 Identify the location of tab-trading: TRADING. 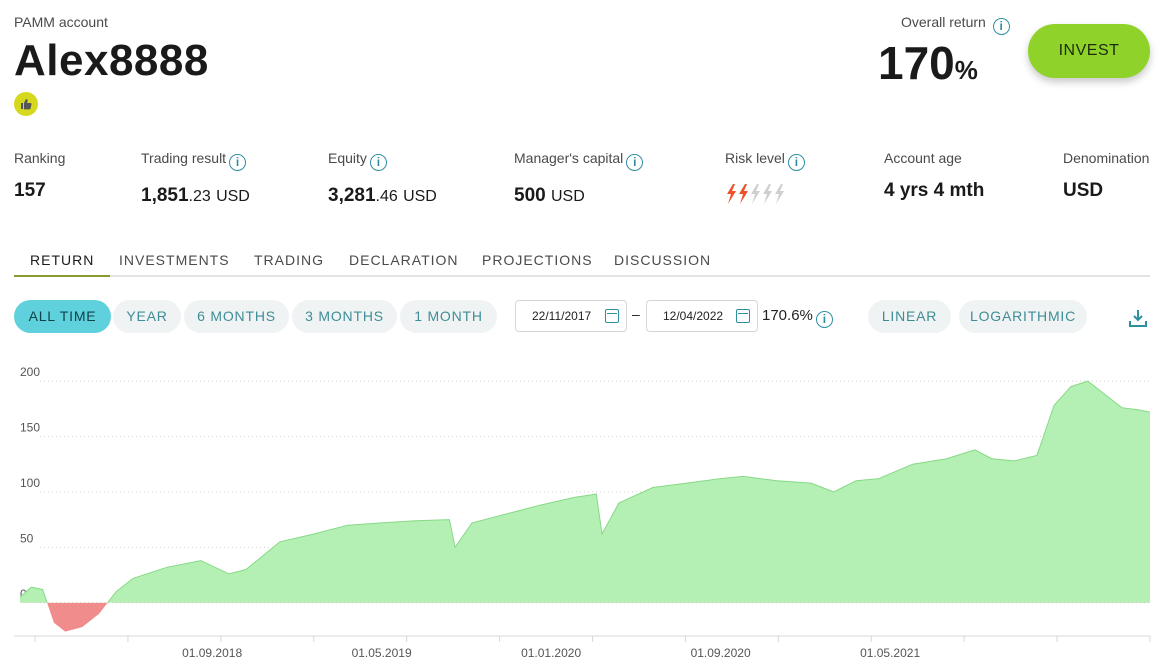
(289, 260).